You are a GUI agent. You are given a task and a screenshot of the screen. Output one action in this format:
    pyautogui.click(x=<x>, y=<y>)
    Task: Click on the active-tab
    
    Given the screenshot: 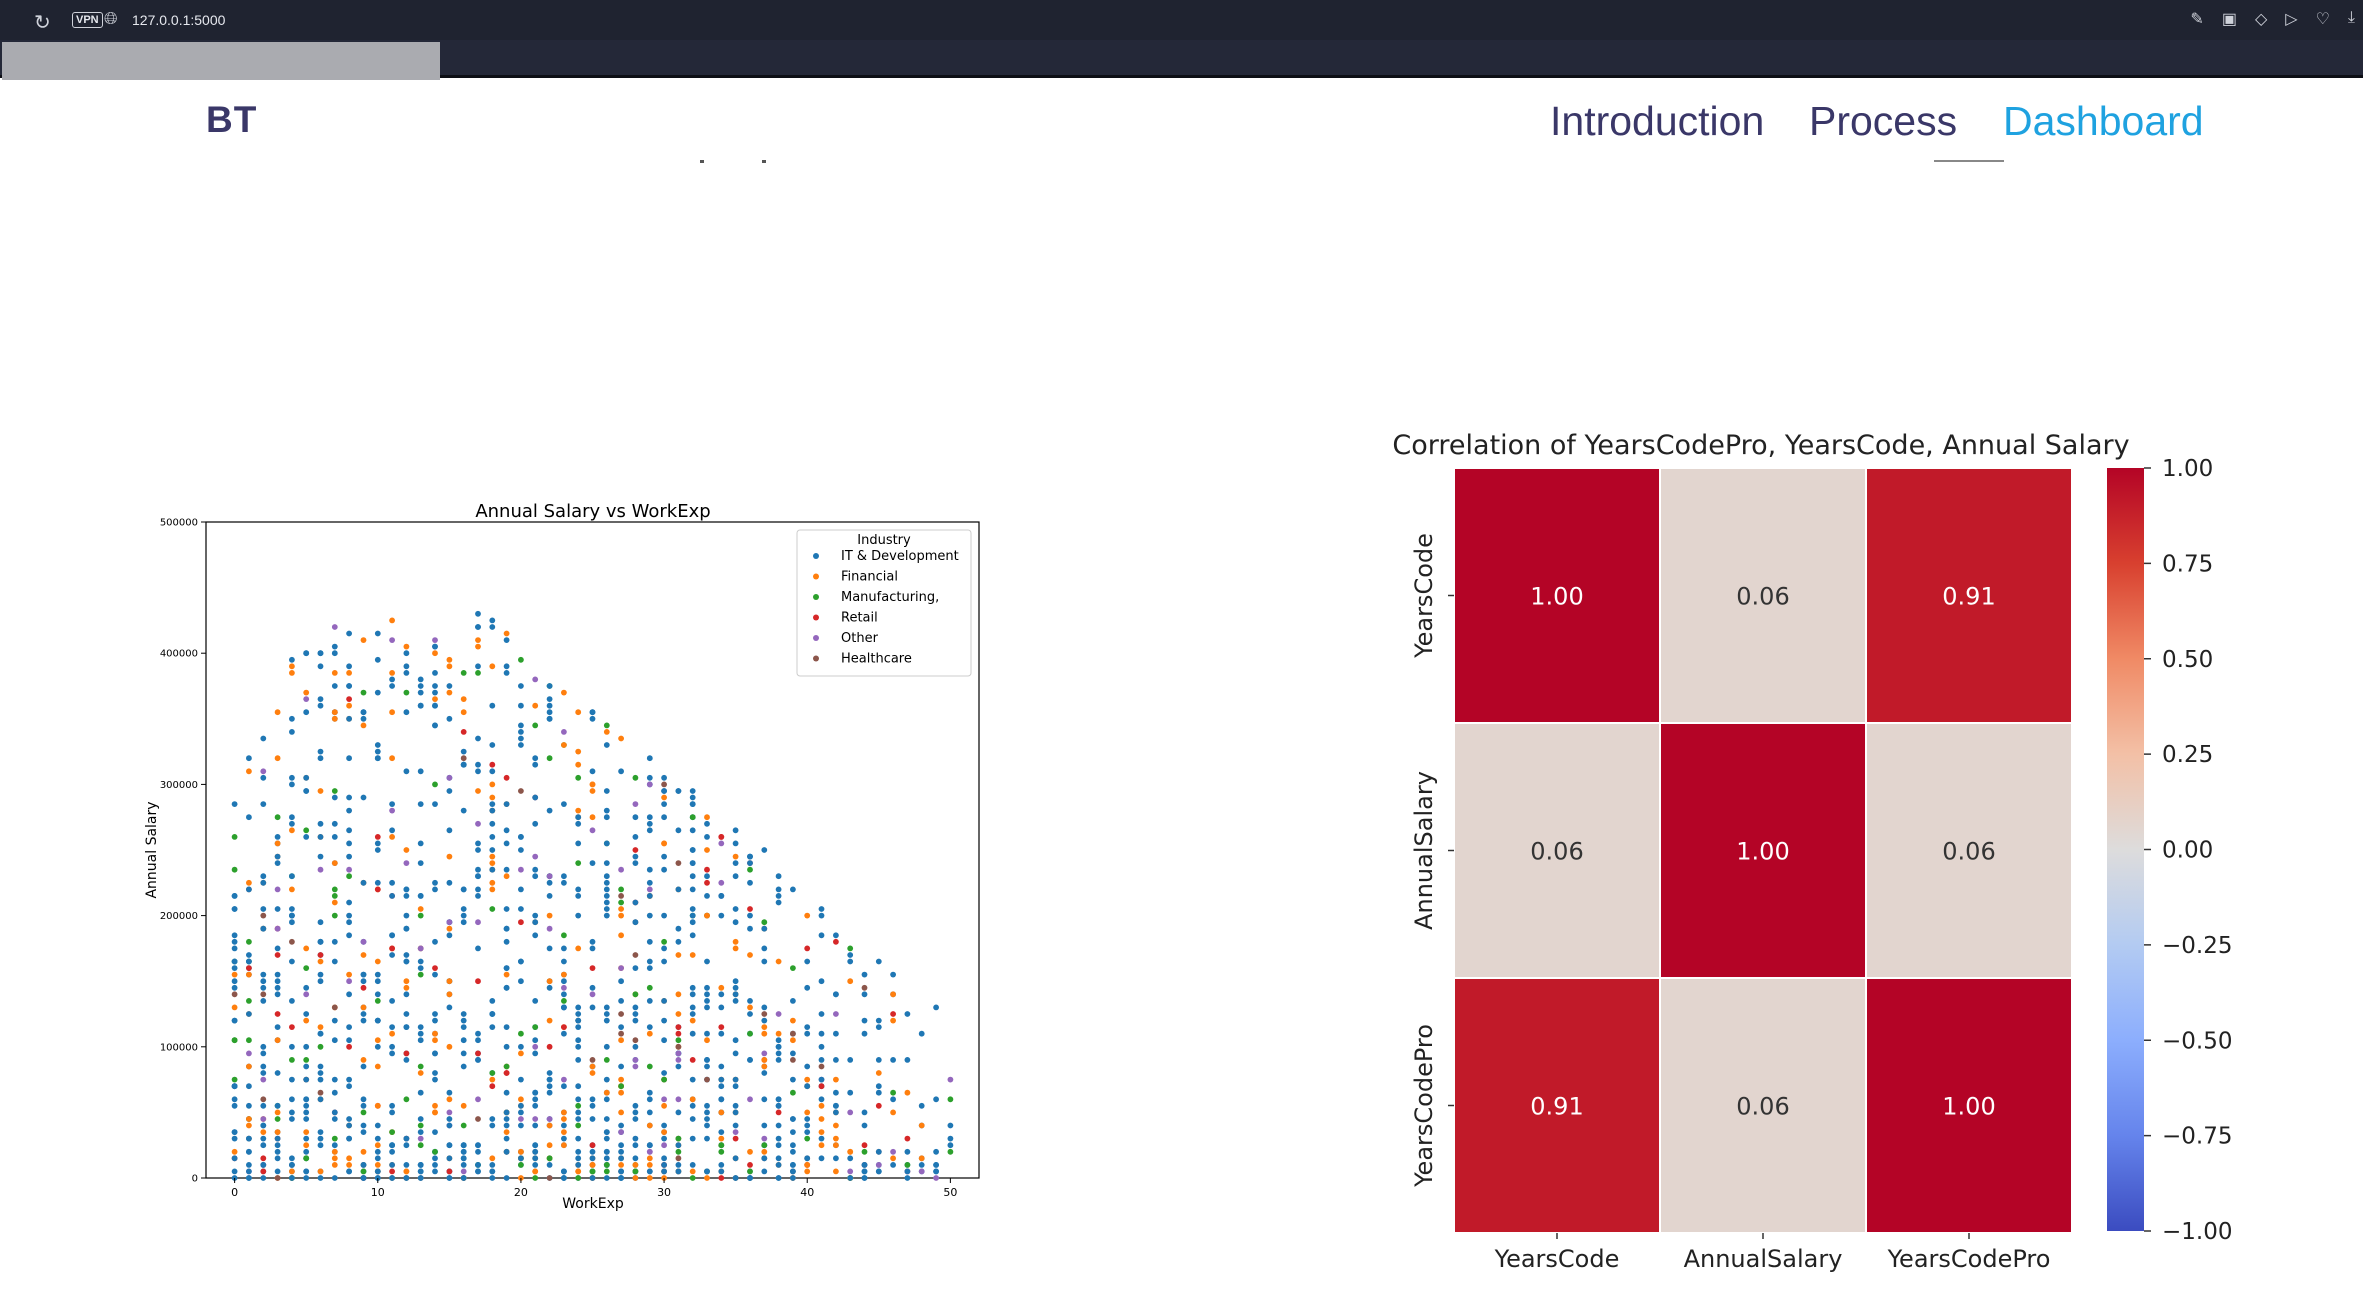 What is the action you would take?
    pyautogui.click(x=221, y=61)
    